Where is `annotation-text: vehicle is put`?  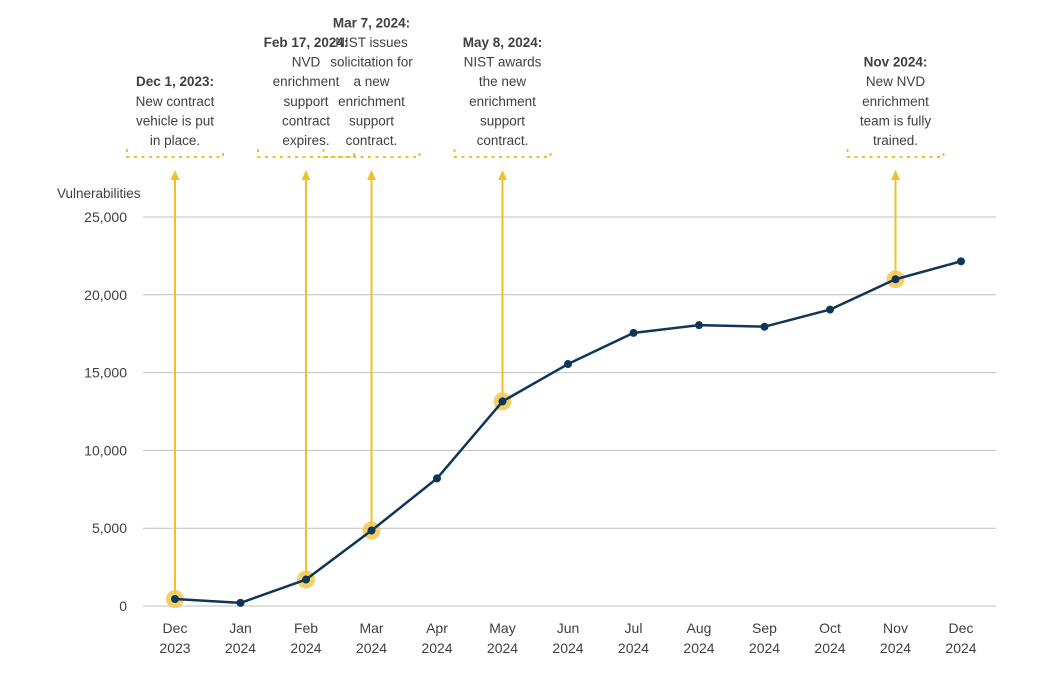
annotation-text: vehicle is put is located at coordinates (175, 120).